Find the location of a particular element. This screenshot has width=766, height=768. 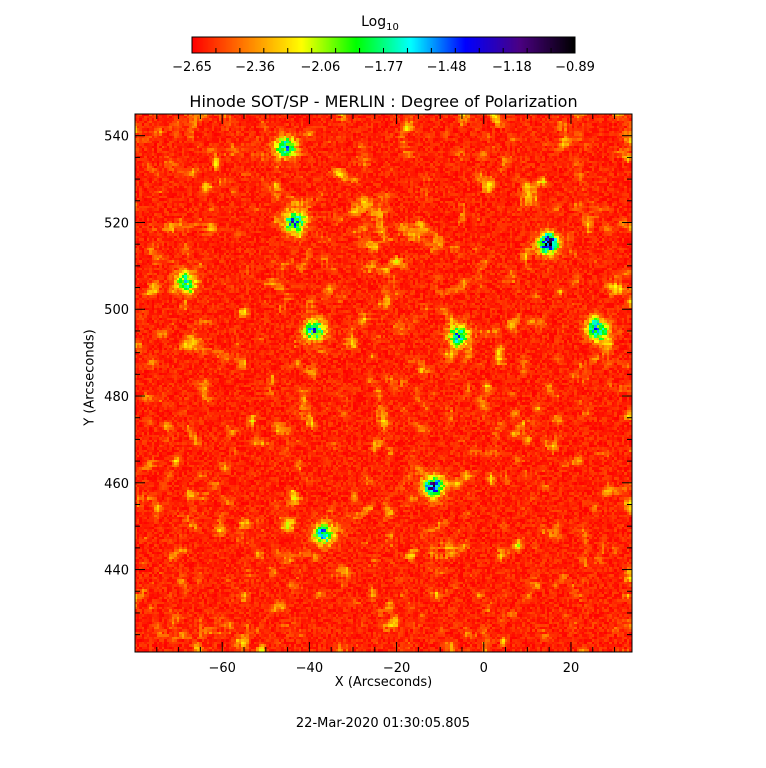

colorbar-title-text: Log is located at coordinates (374, 22).